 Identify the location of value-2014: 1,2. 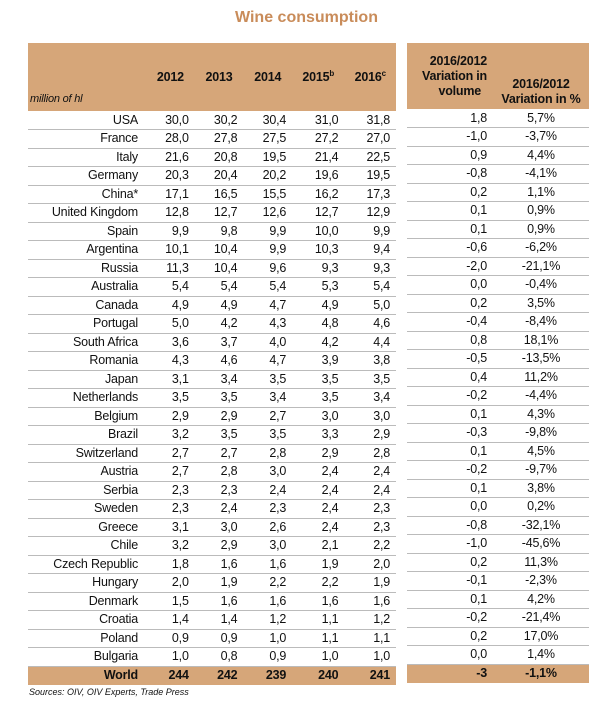
(268, 620).